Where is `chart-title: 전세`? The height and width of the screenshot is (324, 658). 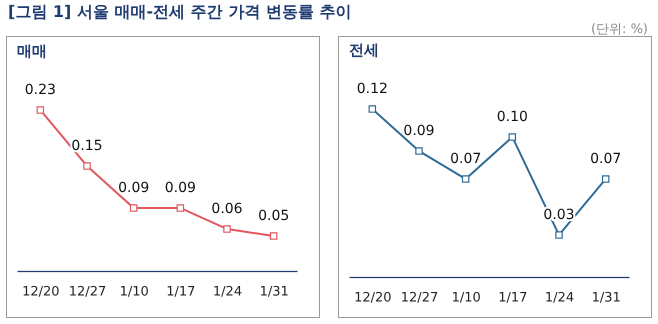
chart-title: 전세 is located at coordinates (364, 50).